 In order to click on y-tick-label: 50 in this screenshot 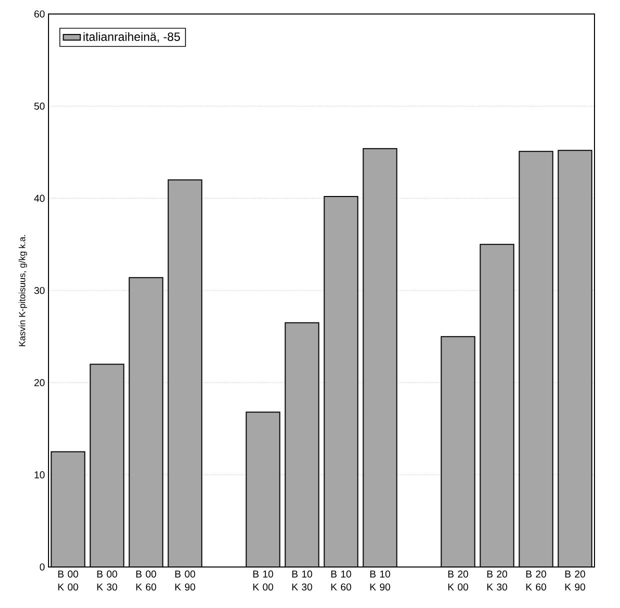, I will do `click(39, 106)`.